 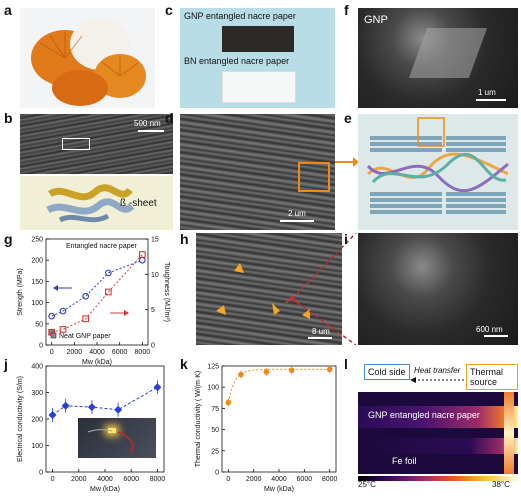 I want to click on panel-label-b: b, so click(x=8, y=118).